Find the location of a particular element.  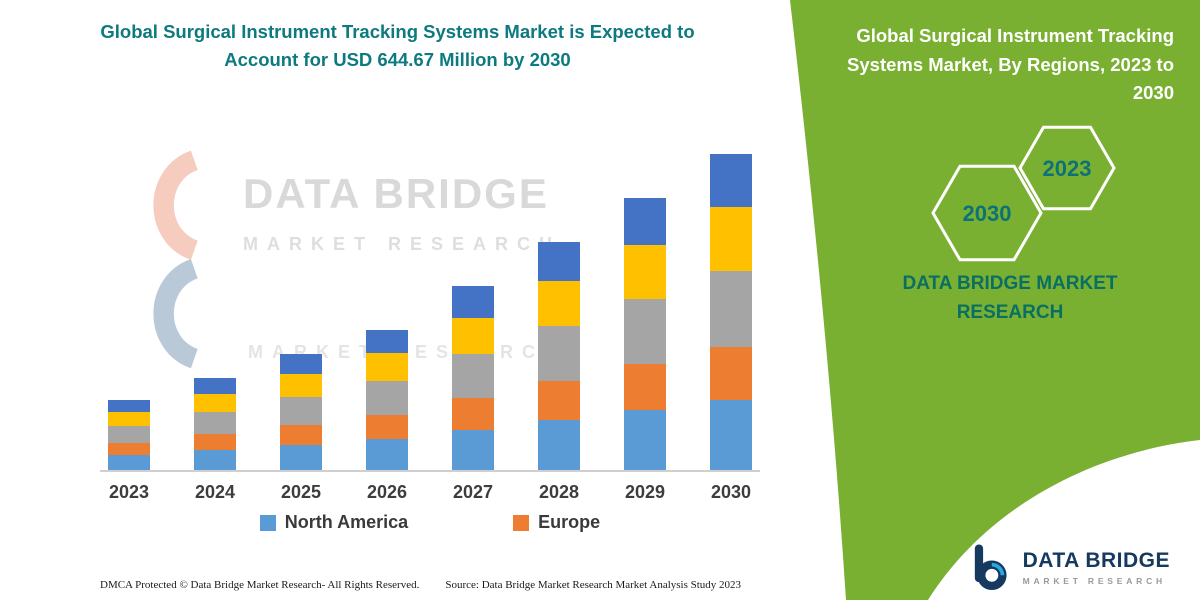

x-axis-labels: 2023 2024 2025 2026 2027 2028 2029 2030 is located at coordinates (430, 492).